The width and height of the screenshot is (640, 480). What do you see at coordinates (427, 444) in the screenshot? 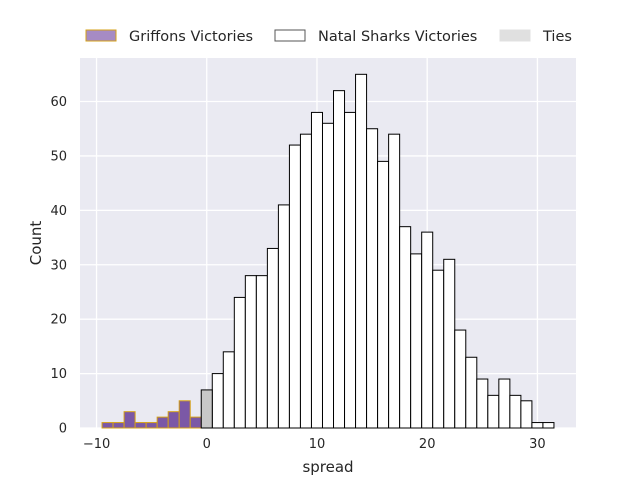
I see `x-tick-label: 20` at bounding box center [427, 444].